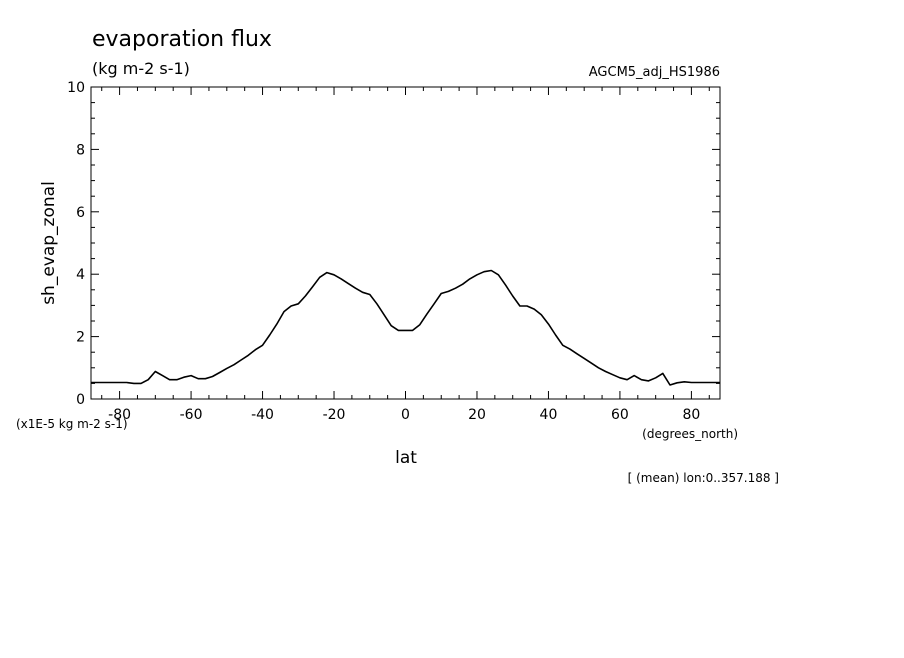  Describe the element at coordinates (620, 415) in the screenshot. I see `x-tick-label: 60` at that location.